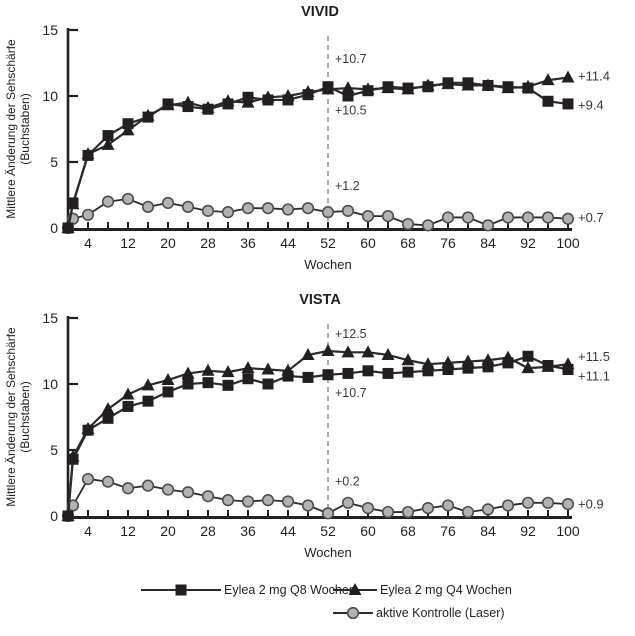  What do you see at coordinates (320, 300) in the screenshot?
I see `chart-title: VISTA` at bounding box center [320, 300].